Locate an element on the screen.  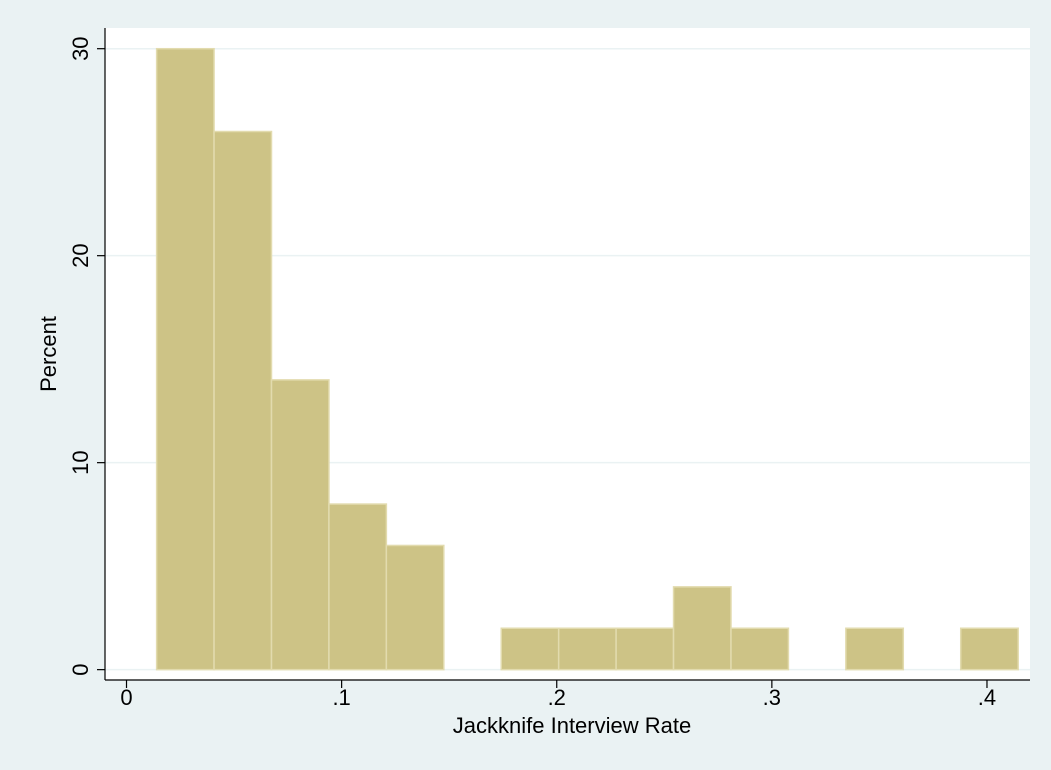
x-tick-label: .2 is located at coordinates (557, 697).